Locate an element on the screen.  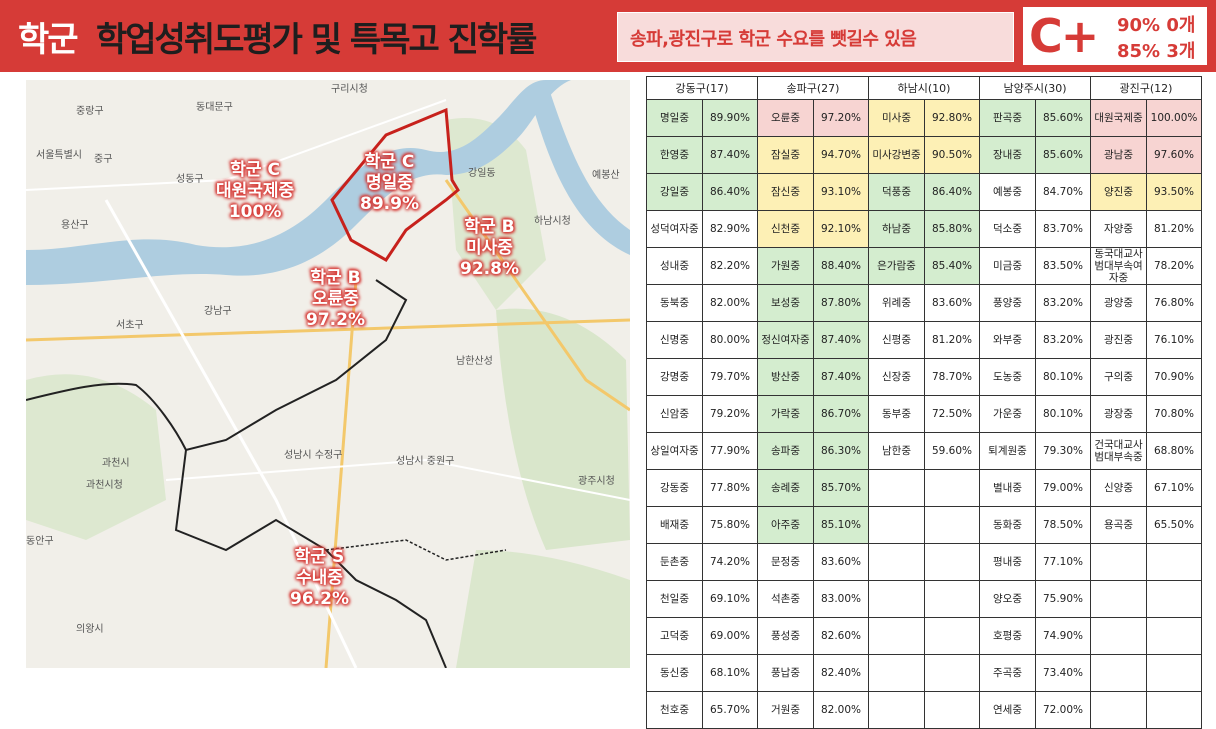
map-label: 하남시청 is located at coordinates (552, 221).